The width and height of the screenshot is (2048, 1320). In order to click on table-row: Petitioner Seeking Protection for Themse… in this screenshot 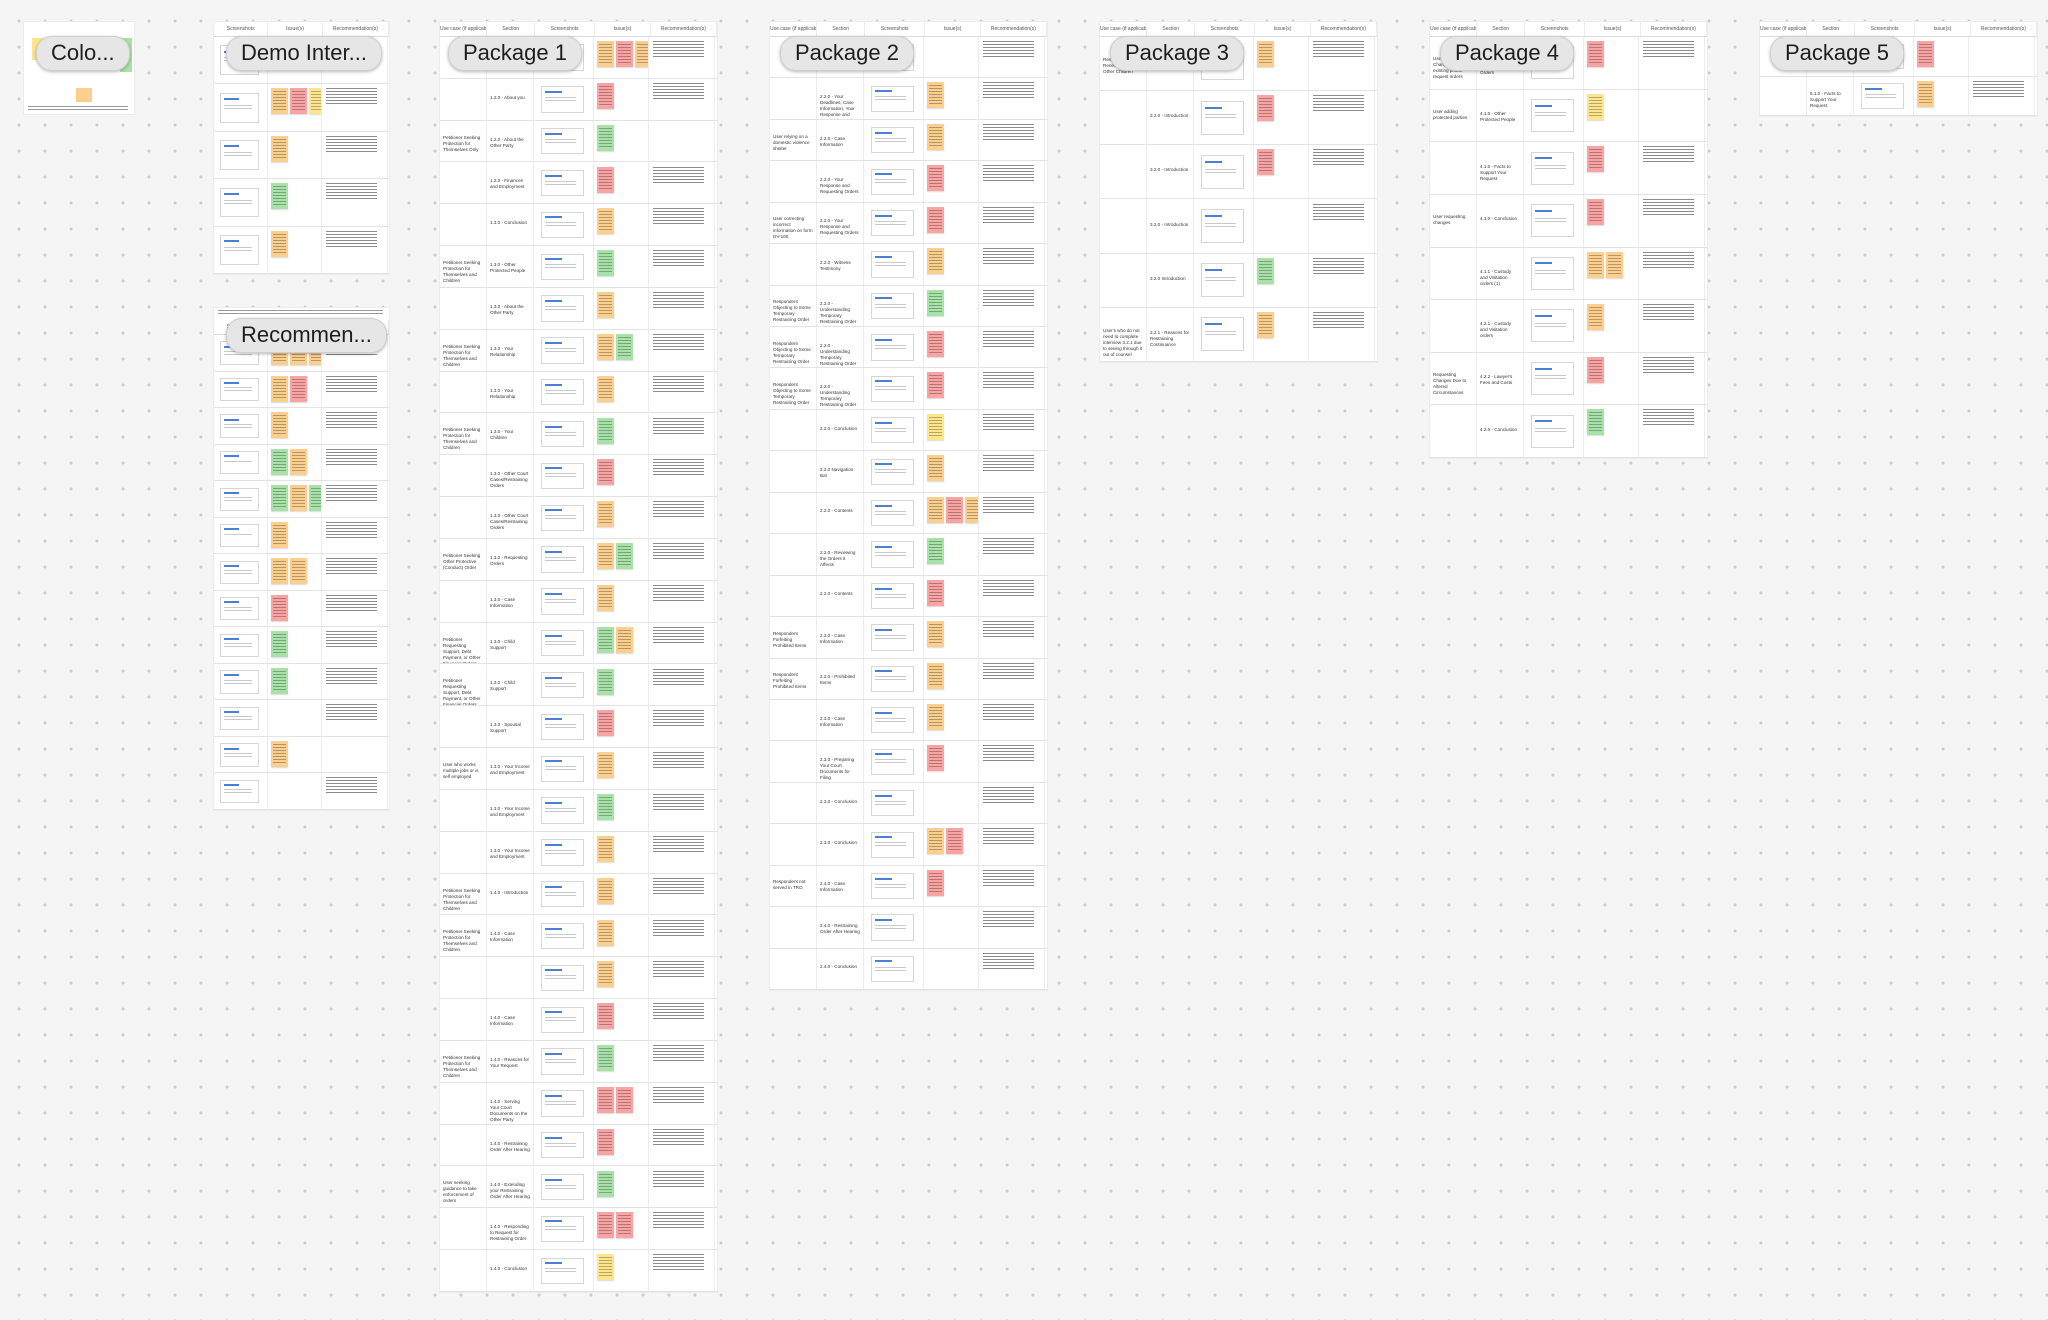, I will do `click(578, 350)`.